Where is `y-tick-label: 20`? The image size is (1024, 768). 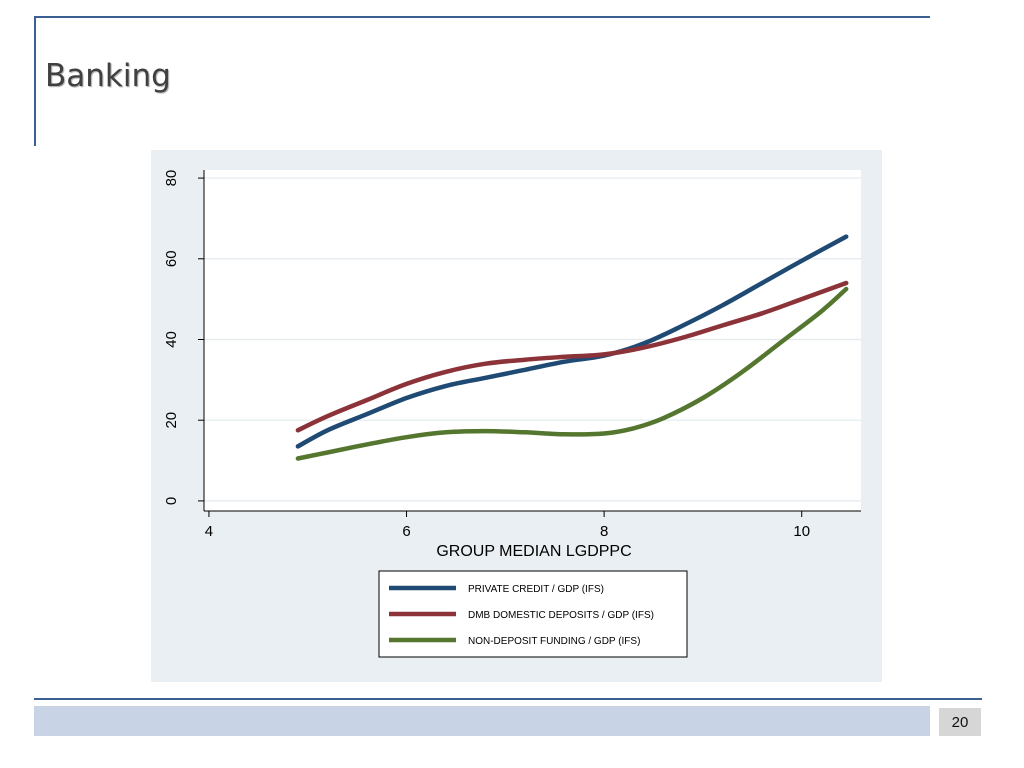
y-tick-label: 20 is located at coordinates (171, 420).